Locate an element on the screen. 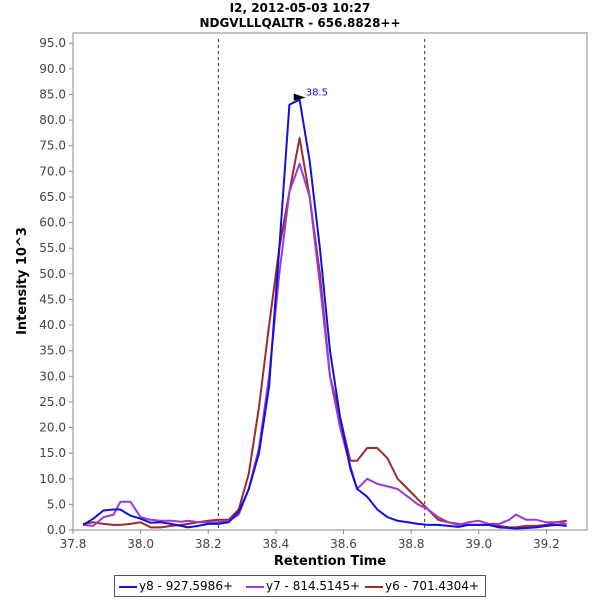 Image resolution: width=600 pixels, height=600 pixels. legend-swatch-y8 is located at coordinates (128, 586).